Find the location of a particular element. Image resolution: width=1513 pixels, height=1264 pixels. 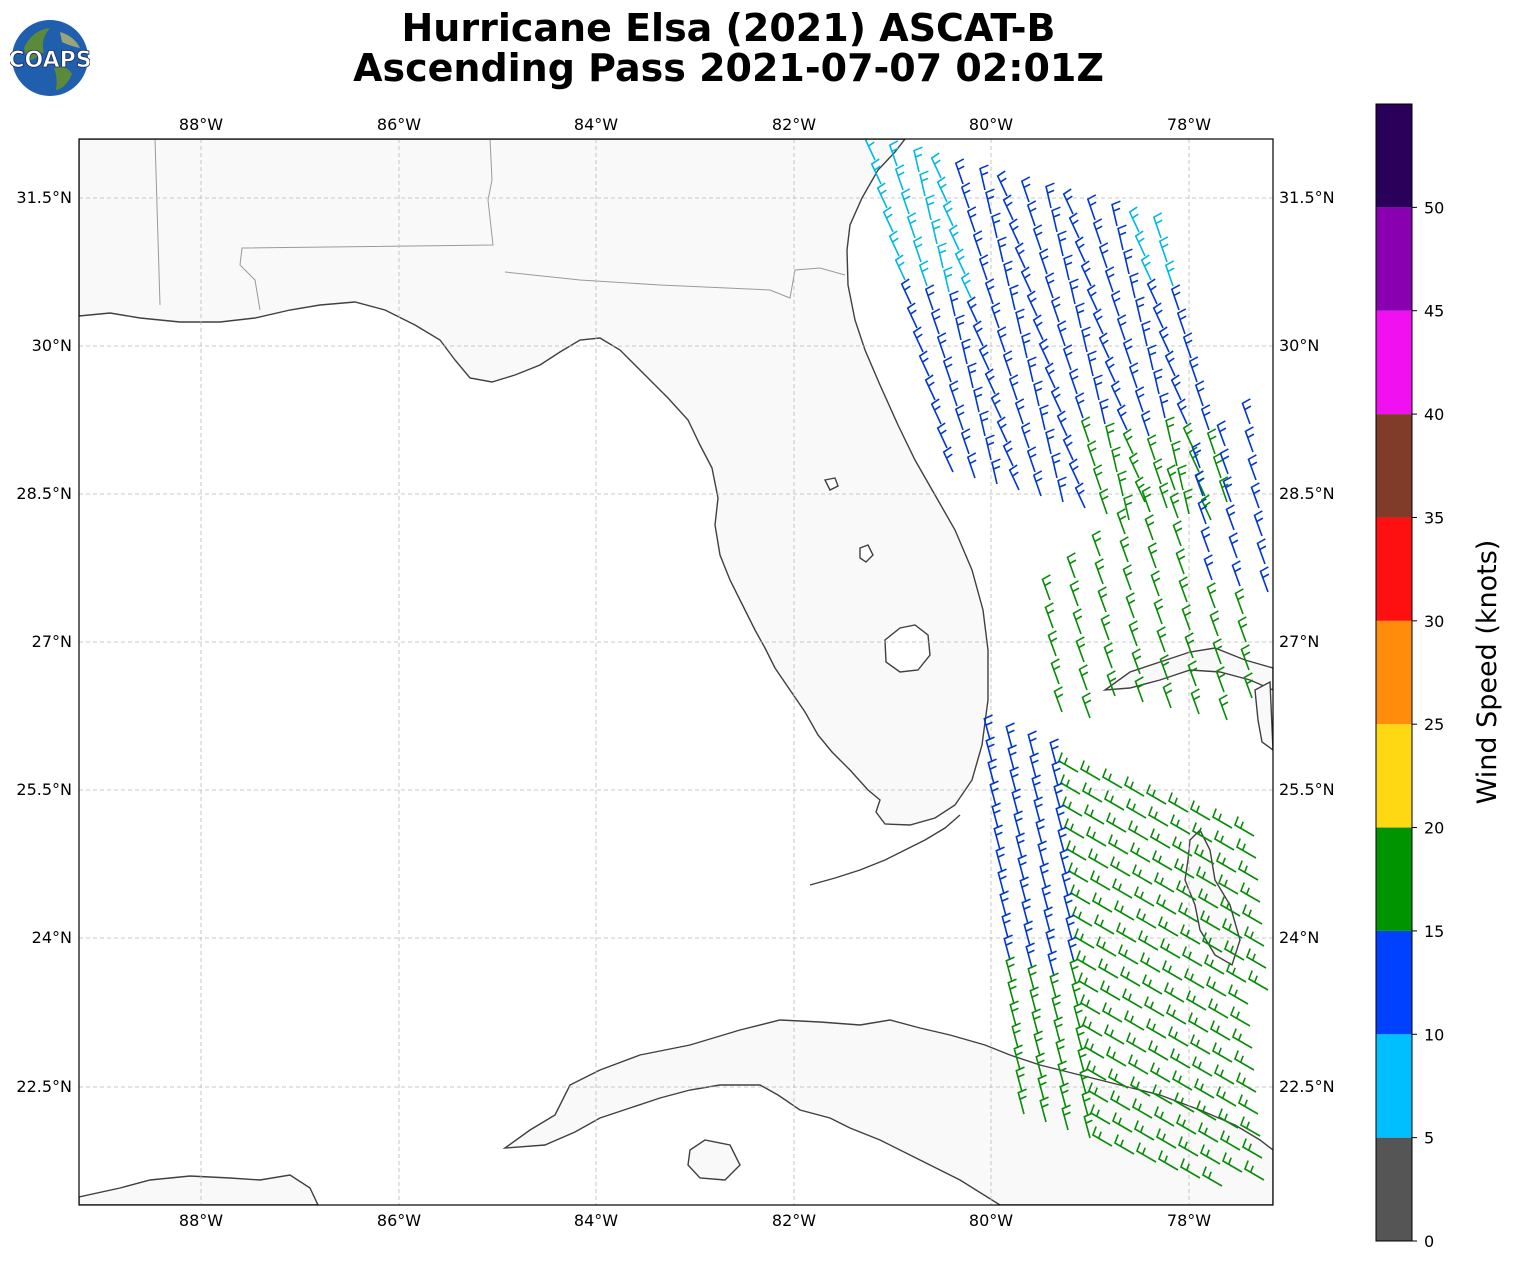

andros is located at coordinates (1212, 897).